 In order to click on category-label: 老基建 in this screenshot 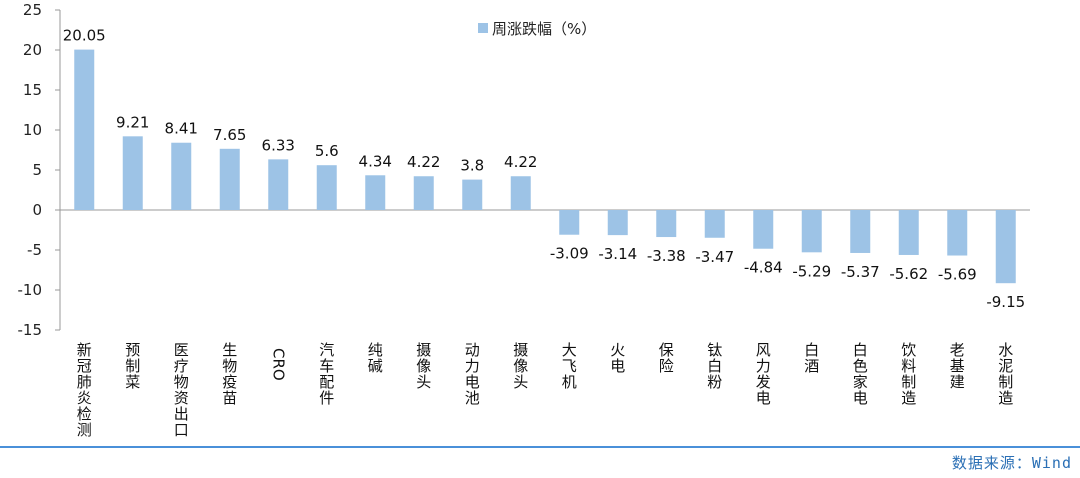, I will do `click(957, 366)`.